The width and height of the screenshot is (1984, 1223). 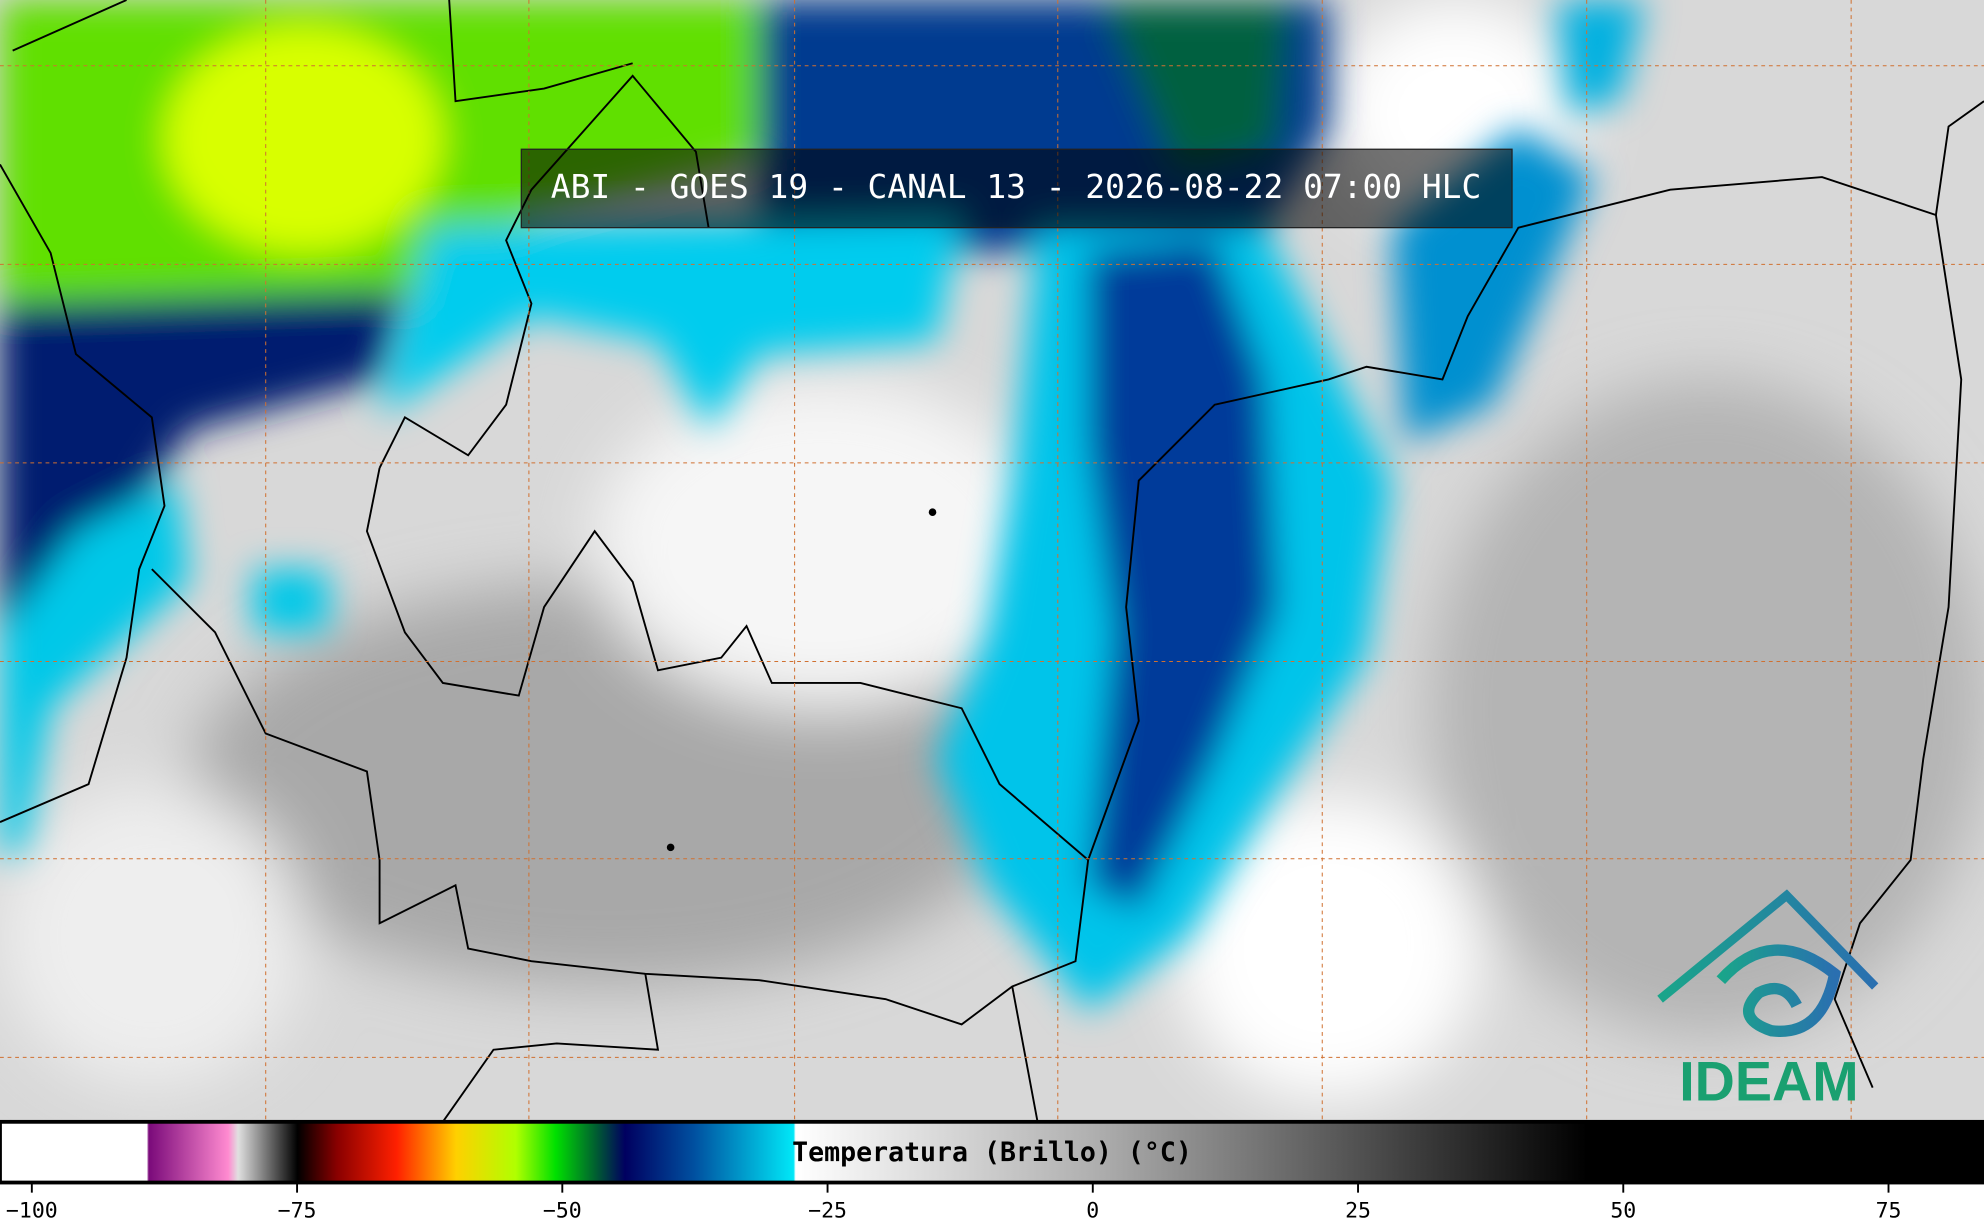 I want to click on colorbar-label: Temperatura (Brillo) (°C), so click(x=992, y=1152).